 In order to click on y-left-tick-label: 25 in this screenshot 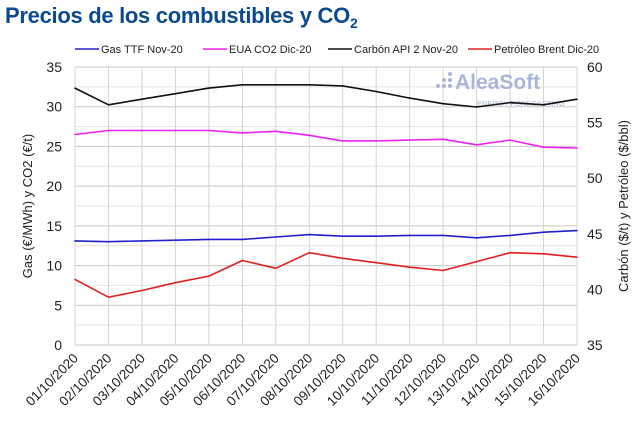, I will do `click(54, 146)`.